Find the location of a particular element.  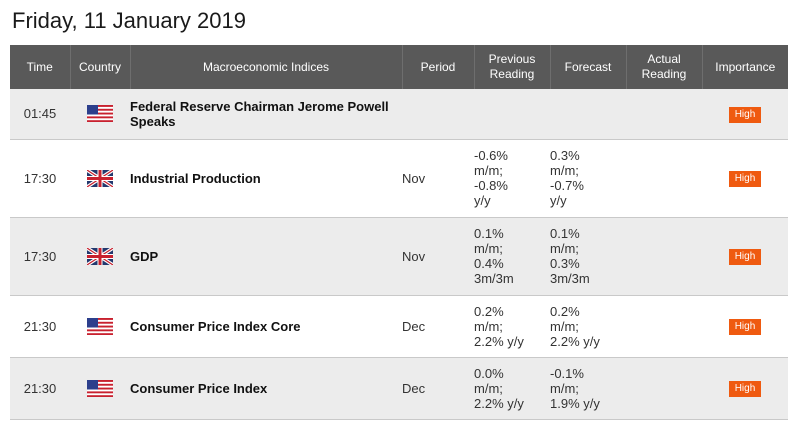

previous-cell: -0.6% m/m; -0.8% y/y is located at coordinates (512, 178).